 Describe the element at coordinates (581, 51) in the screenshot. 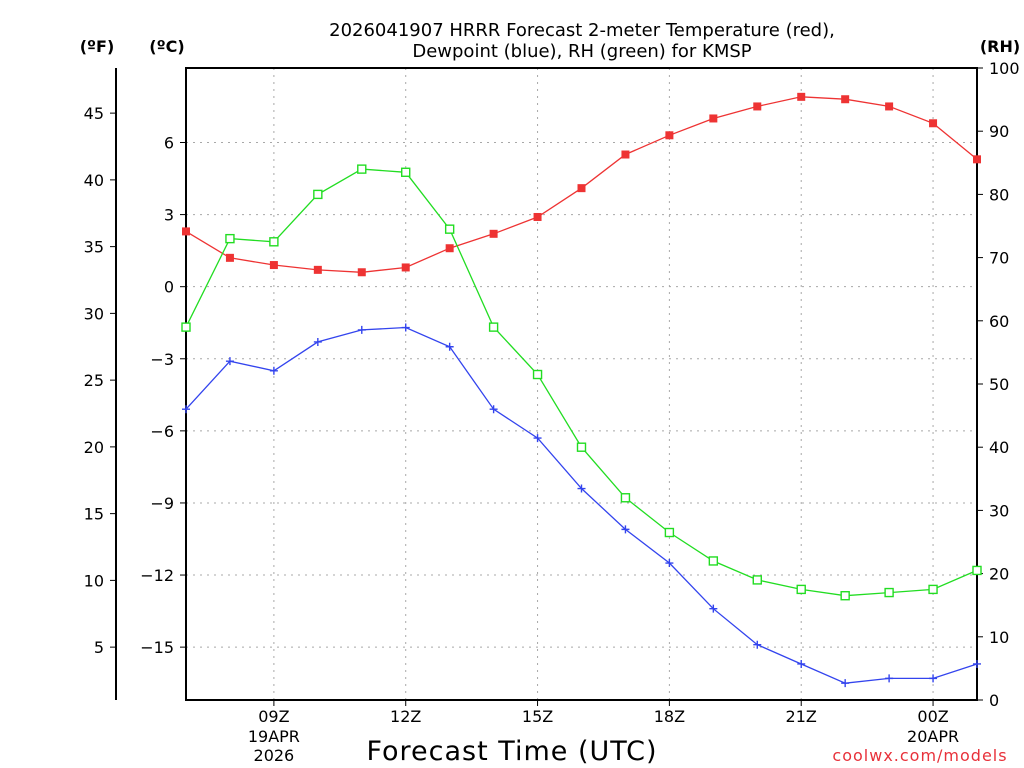

I see `chart-title-line-2: Dewpoint (blue), RH (green) for KMSP` at that location.